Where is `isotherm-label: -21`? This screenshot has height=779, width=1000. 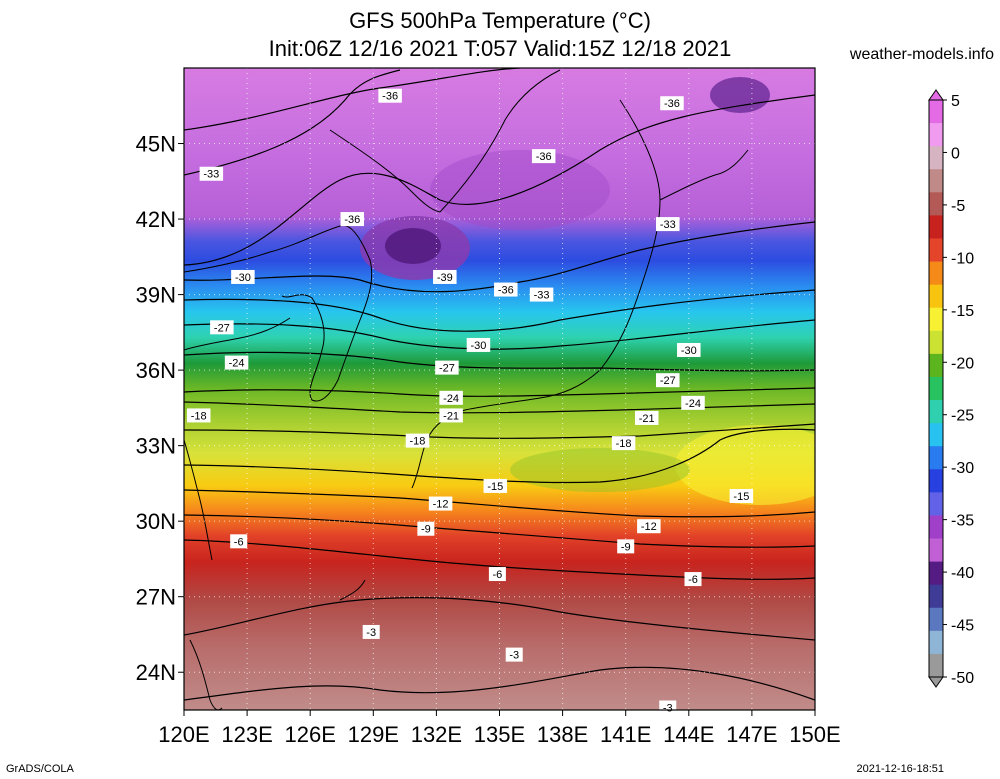 isotherm-label: -21 is located at coordinates (646, 417).